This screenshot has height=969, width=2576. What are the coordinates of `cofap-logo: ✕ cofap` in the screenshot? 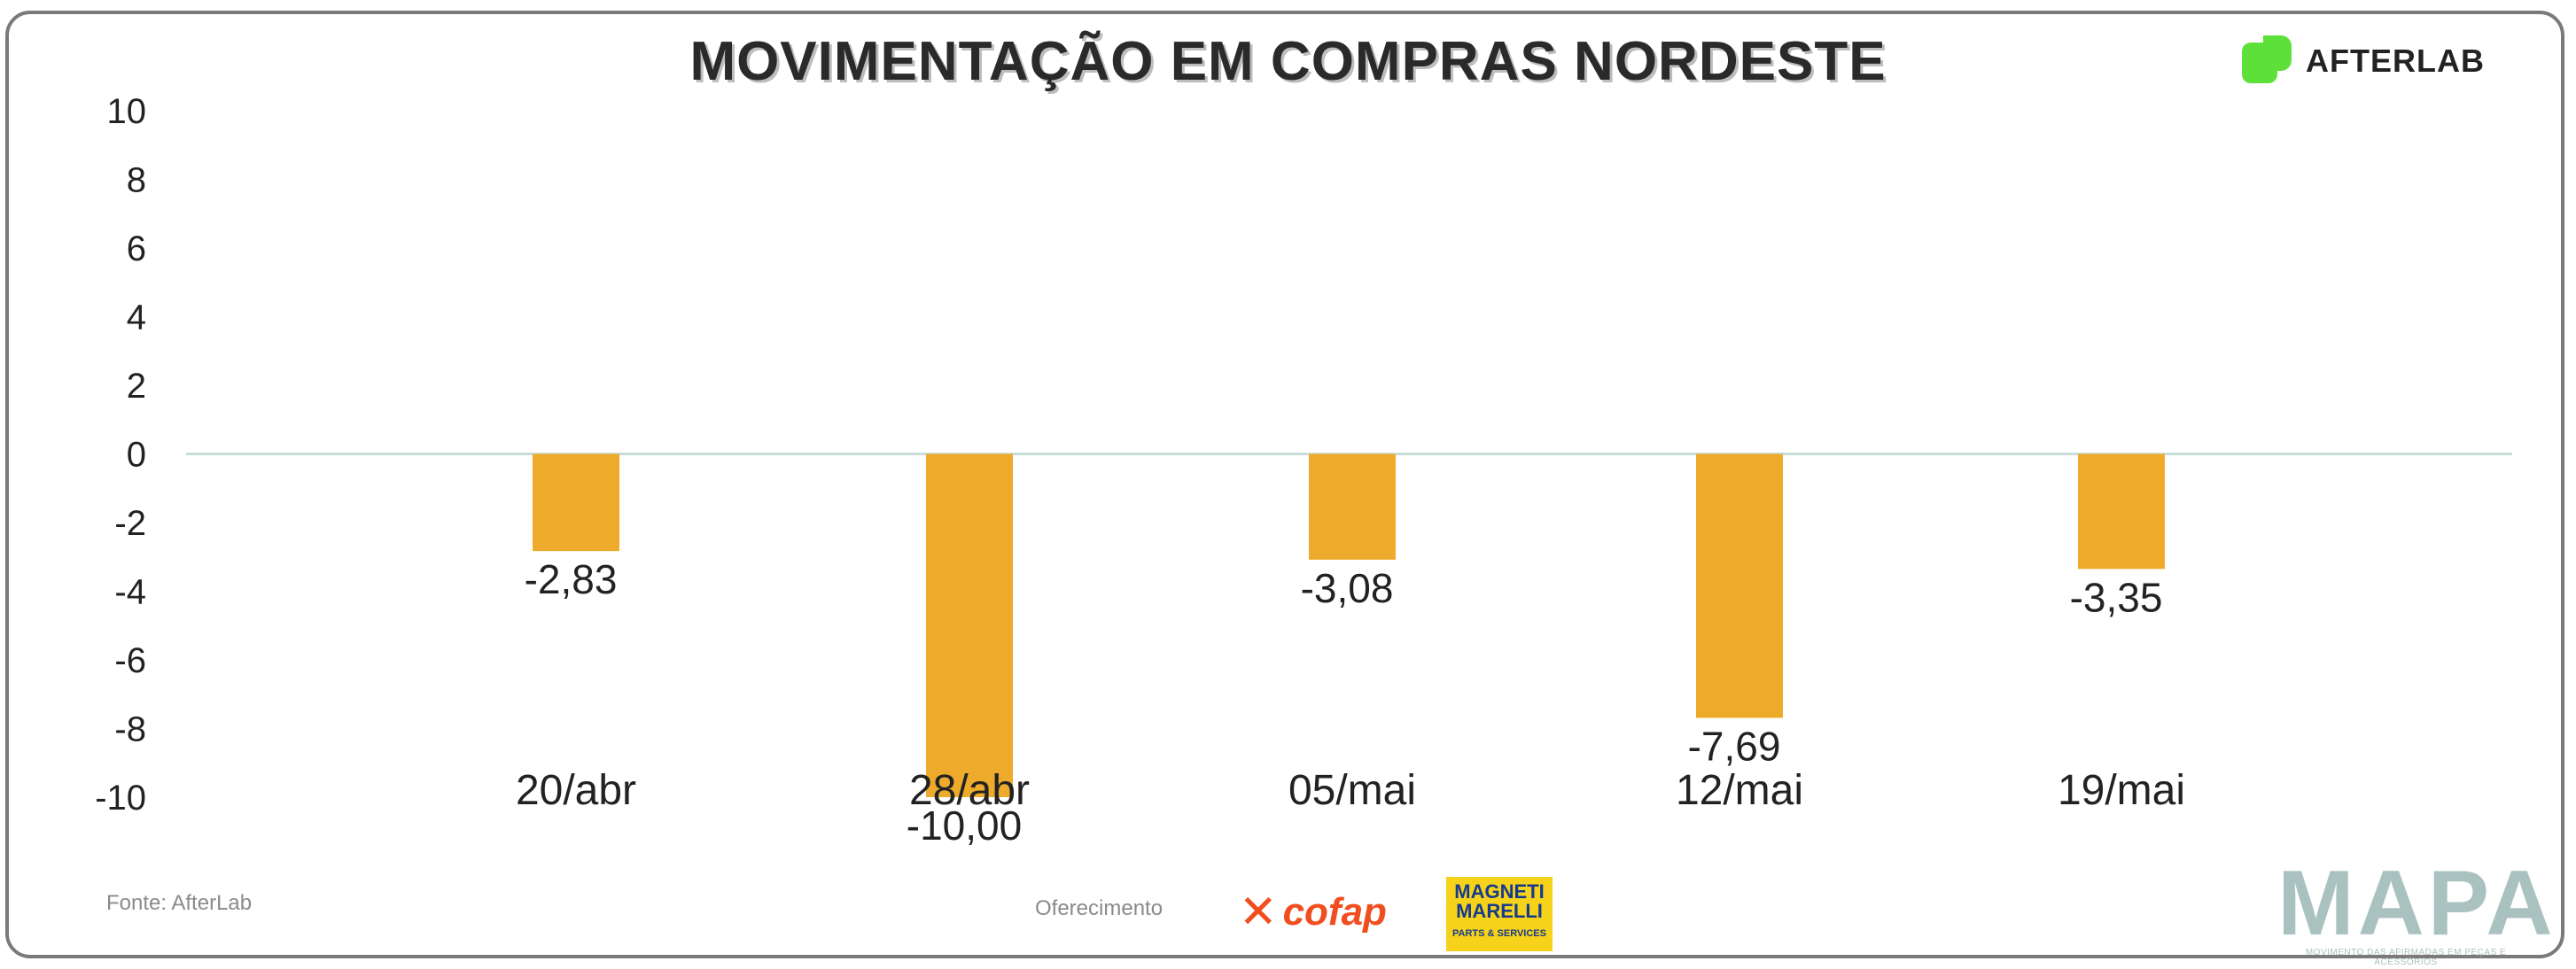 It's located at (1313, 912).